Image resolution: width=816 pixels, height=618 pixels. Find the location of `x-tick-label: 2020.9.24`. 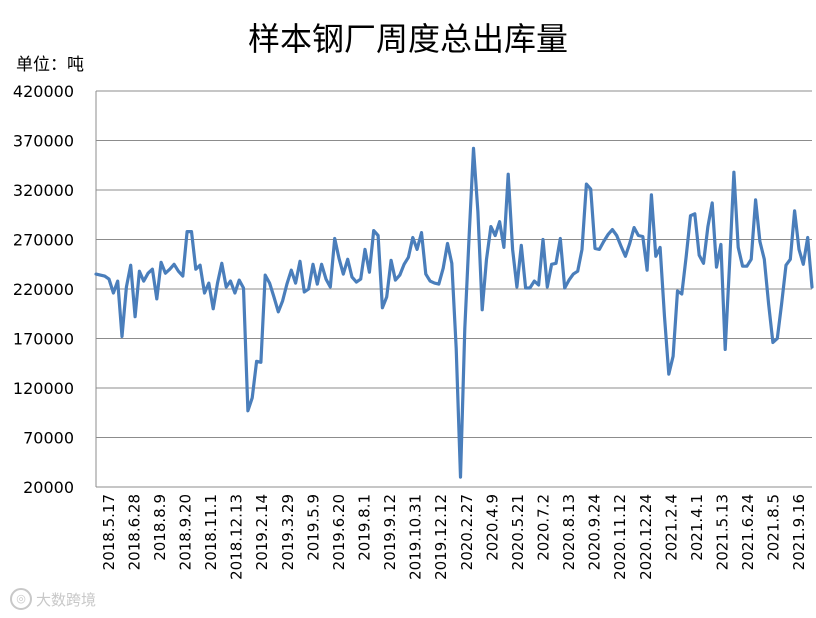

x-tick-label: 2020.9.24 is located at coordinates (595, 532).